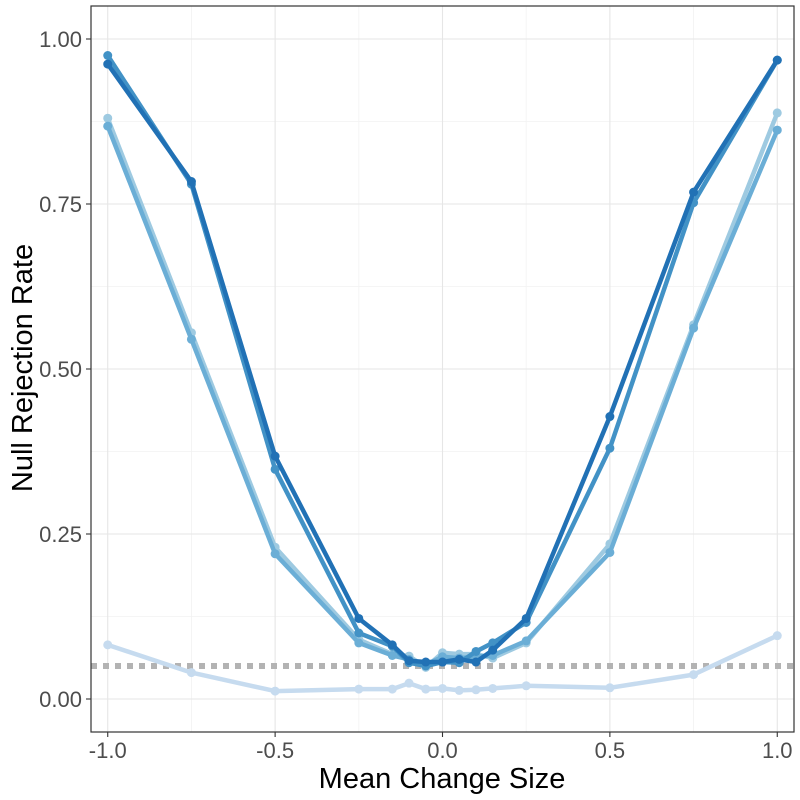 The height and width of the screenshot is (800, 800). I want to click on x-axis-title: Mean Change Size, so click(442, 779).